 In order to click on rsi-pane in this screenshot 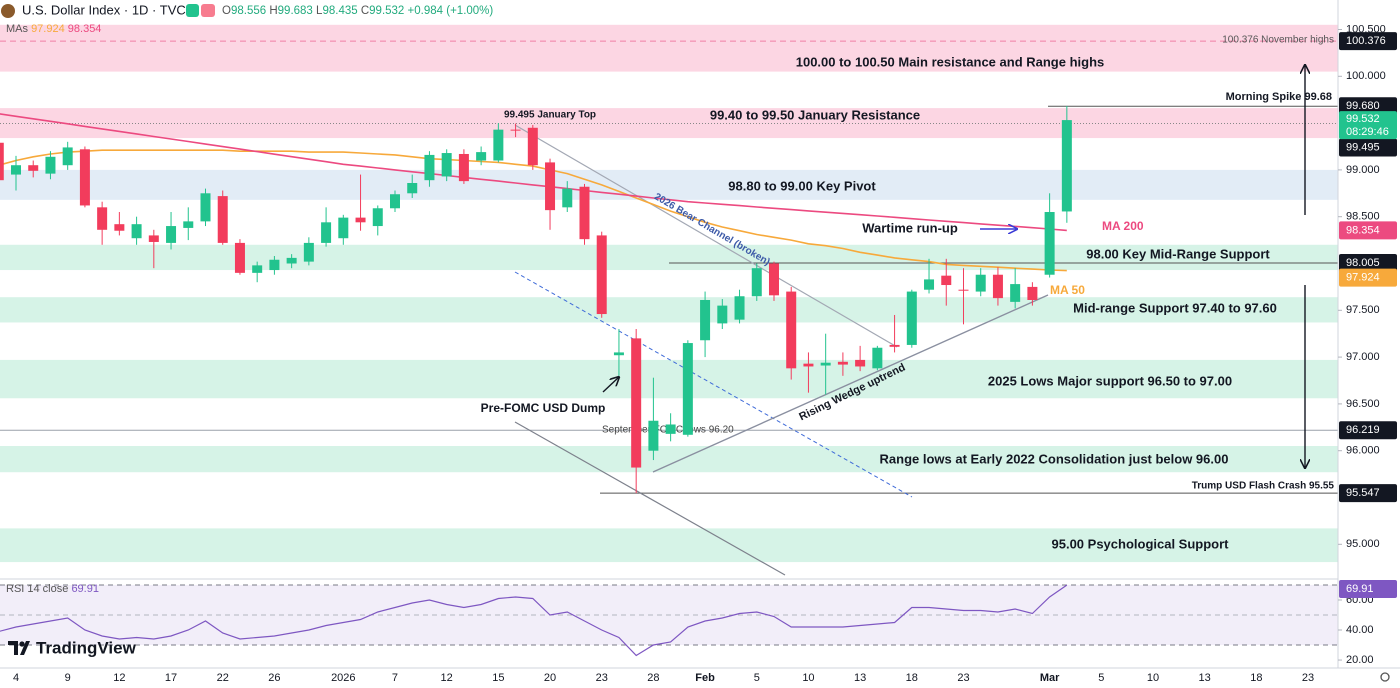, I will do `click(669, 617)`.